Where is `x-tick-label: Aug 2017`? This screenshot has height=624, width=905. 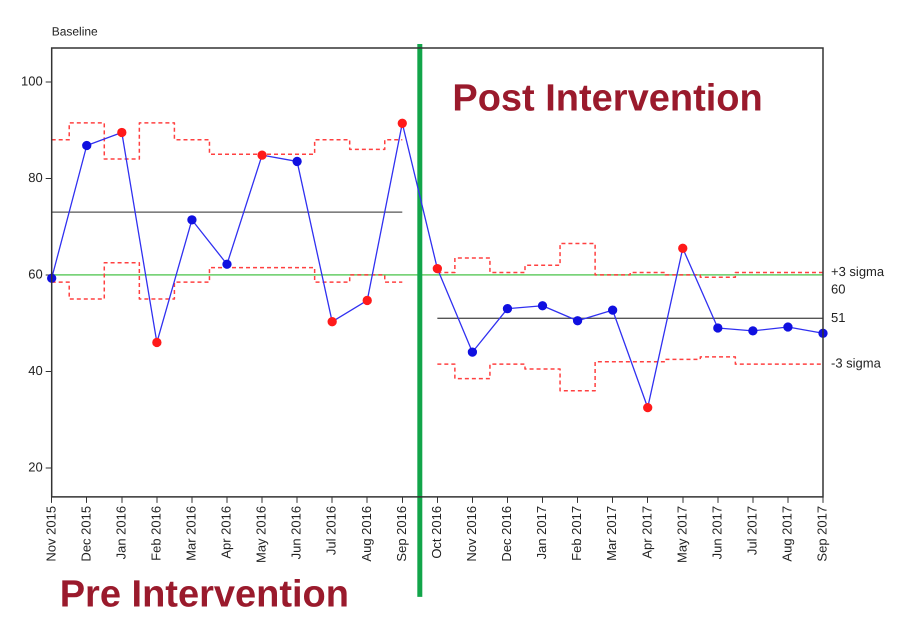 x-tick-label: Aug 2017 is located at coordinates (787, 534).